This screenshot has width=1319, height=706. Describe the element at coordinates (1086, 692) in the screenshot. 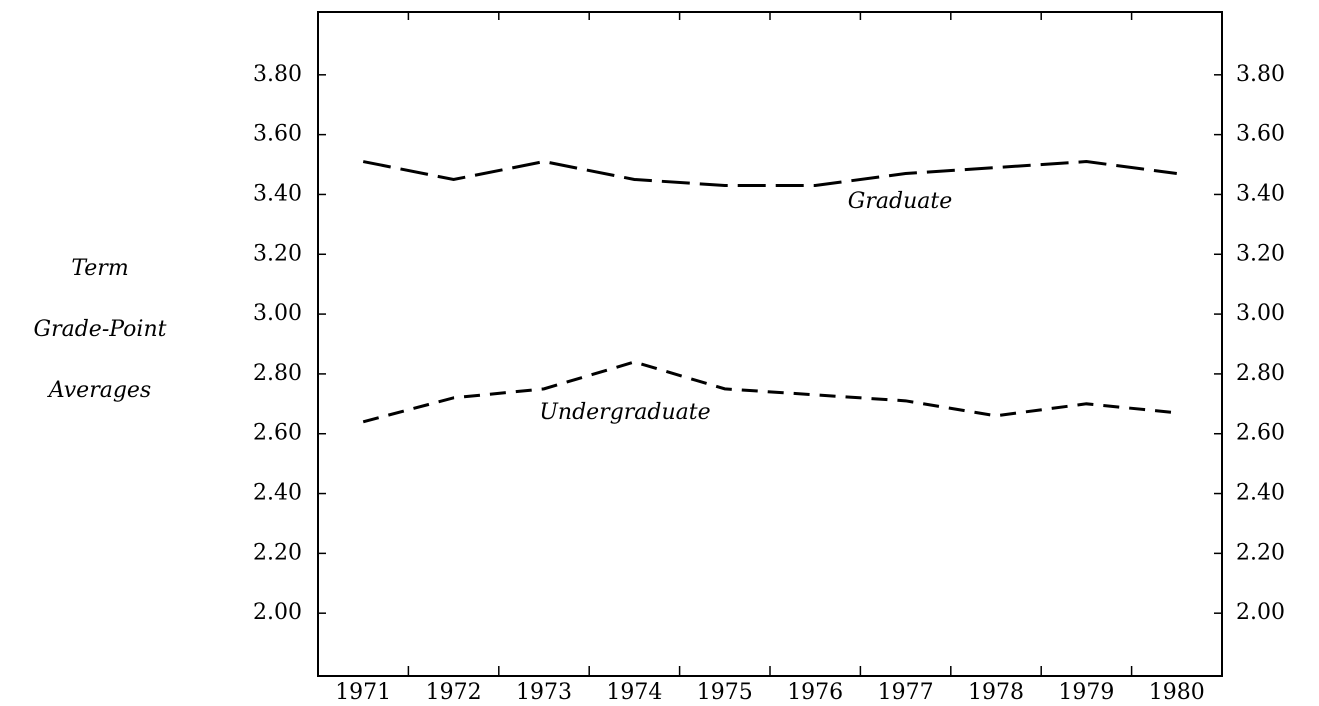

I see `x-tick-label: 1979` at that location.